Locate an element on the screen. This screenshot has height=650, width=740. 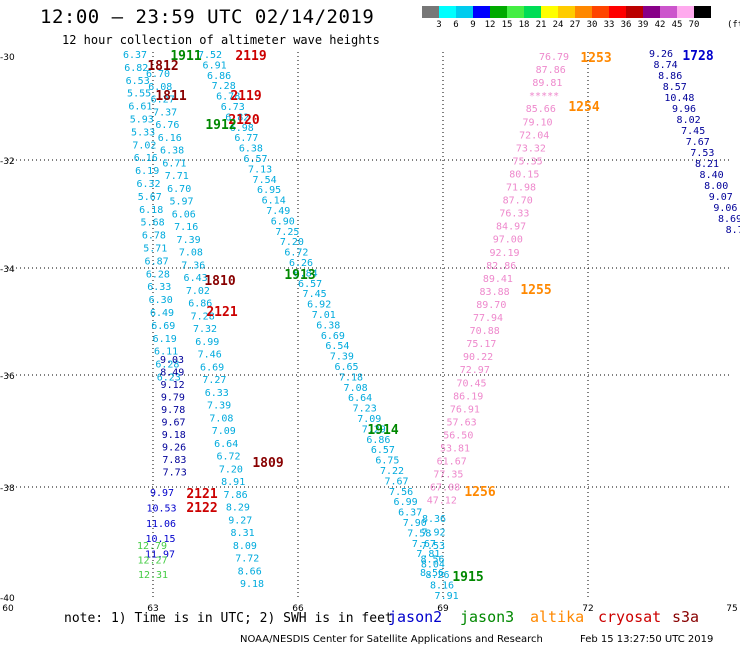
wave-height-value: 8.02 is located at coordinates (689, 120).